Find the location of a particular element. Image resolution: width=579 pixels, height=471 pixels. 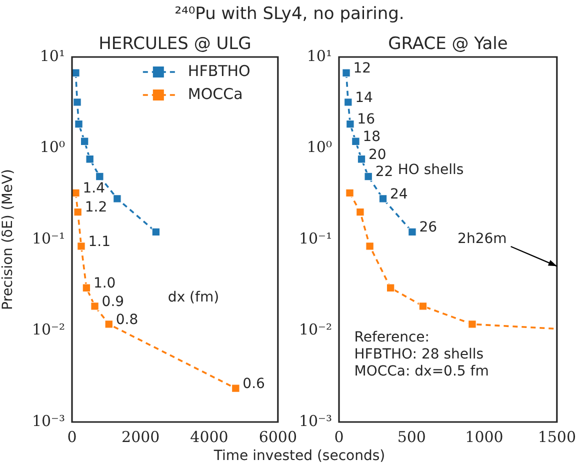

annotation: 22 is located at coordinates (384, 172).